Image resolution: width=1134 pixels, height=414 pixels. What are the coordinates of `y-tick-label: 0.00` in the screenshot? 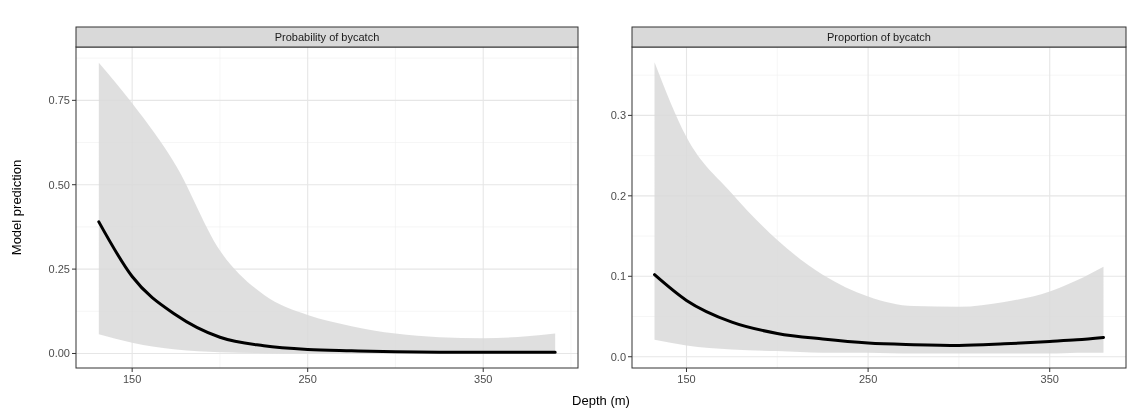 It's located at (59, 353).